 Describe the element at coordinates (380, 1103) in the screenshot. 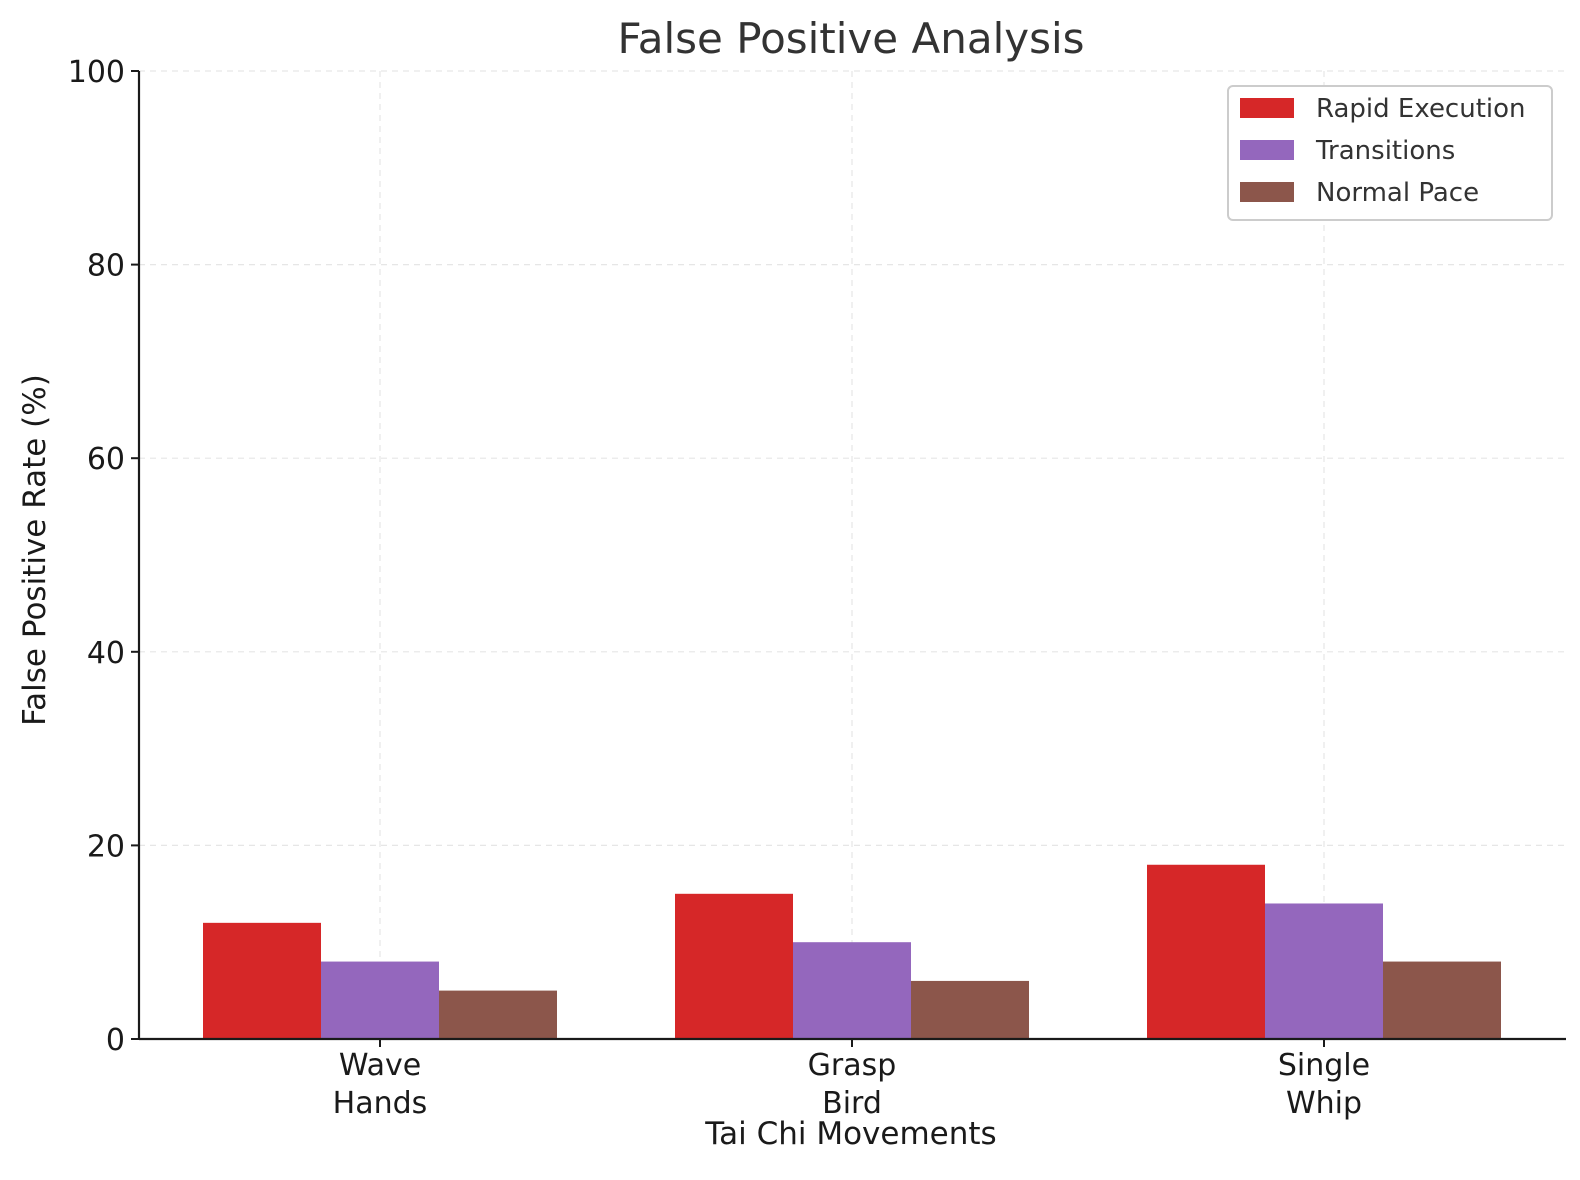

I see `x-tick-label: Hands` at that location.